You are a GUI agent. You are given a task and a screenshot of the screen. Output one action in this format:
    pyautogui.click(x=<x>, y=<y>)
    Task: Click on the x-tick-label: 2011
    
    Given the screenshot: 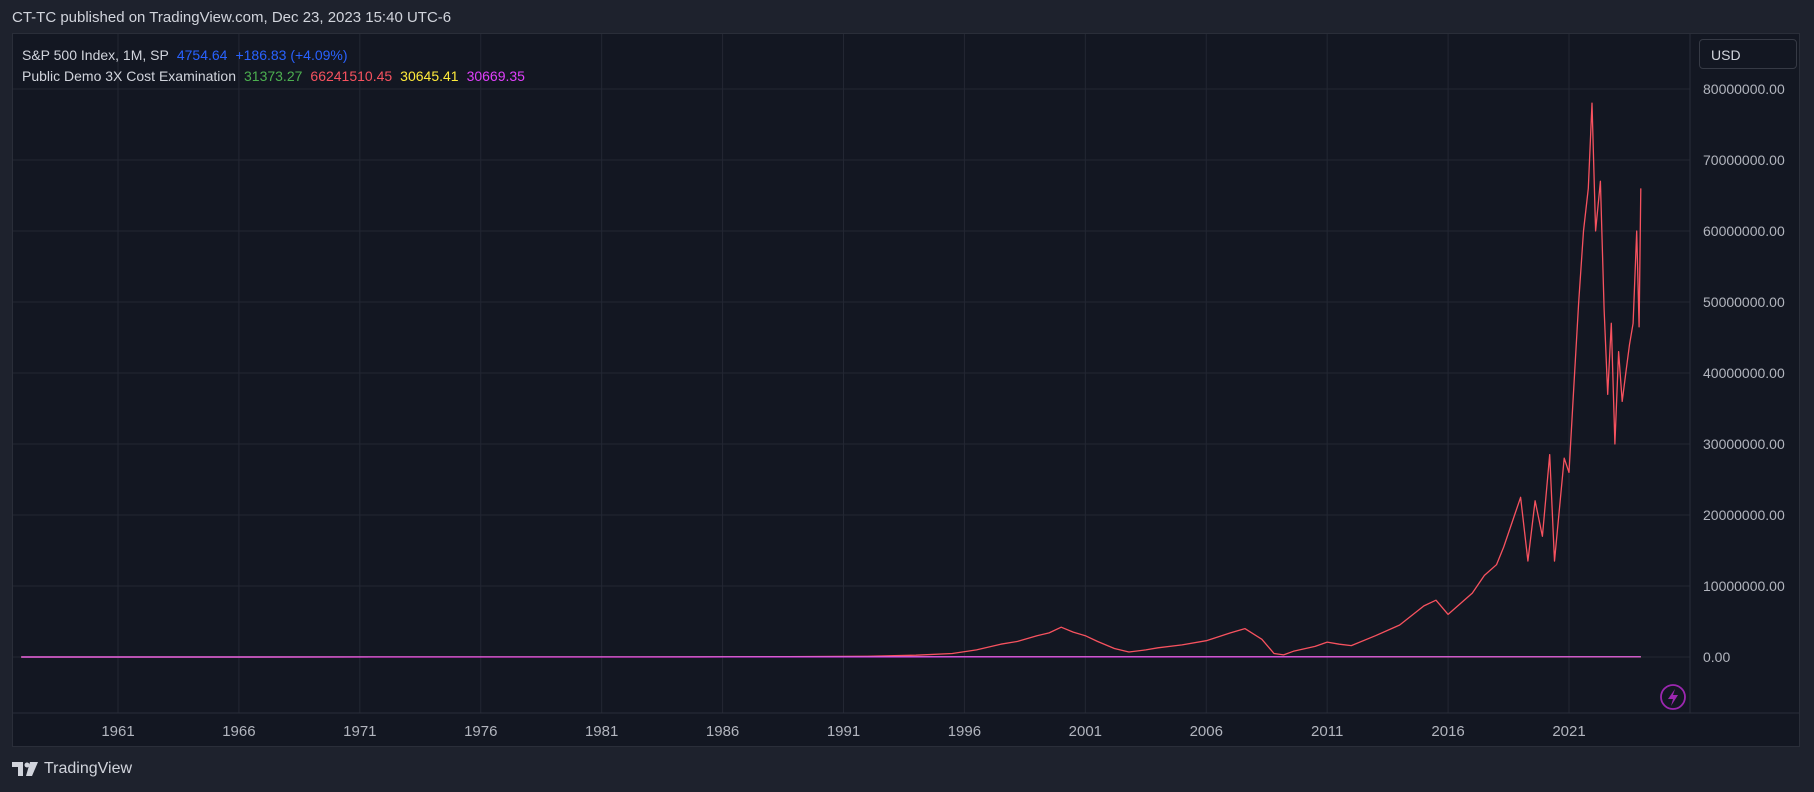 What is the action you would take?
    pyautogui.click(x=1327, y=731)
    